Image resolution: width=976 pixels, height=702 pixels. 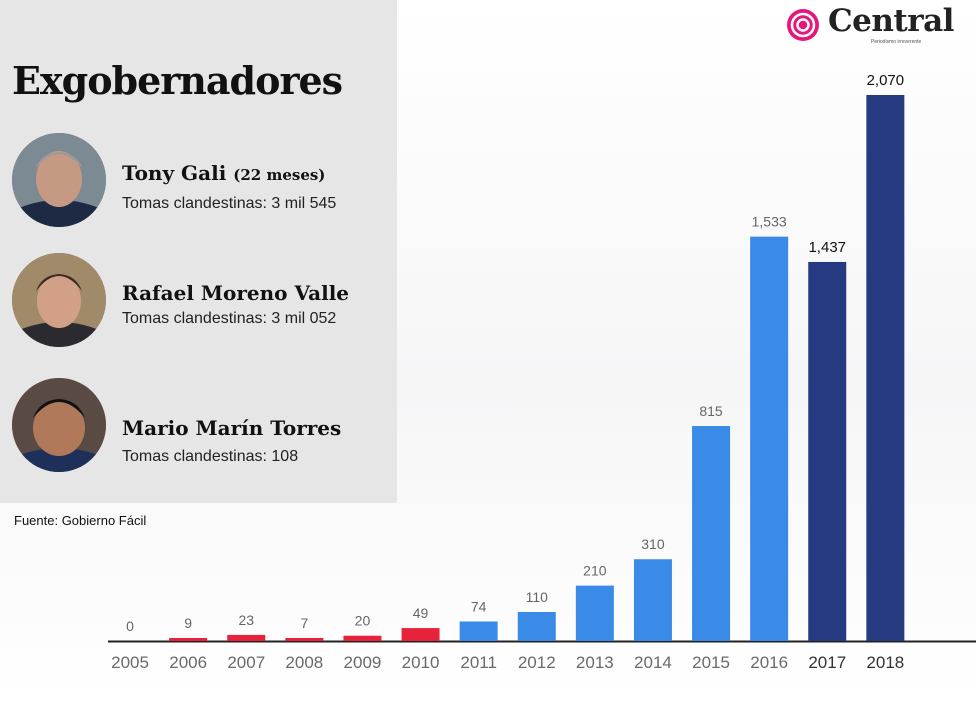 I want to click on person-name: Rafael Moreno Valle, so click(x=235, y=293).